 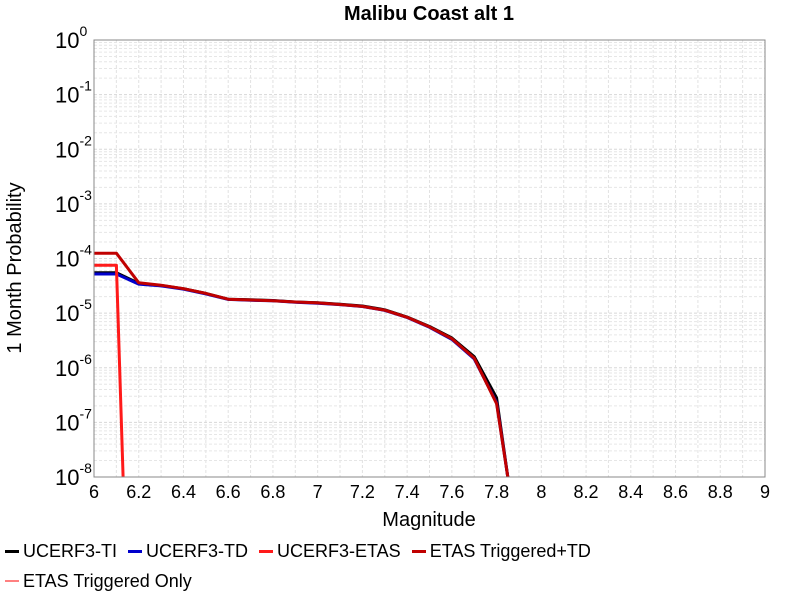 I want to click on y-tick-label: 10⁻⁴, so click(x=73, y=257).